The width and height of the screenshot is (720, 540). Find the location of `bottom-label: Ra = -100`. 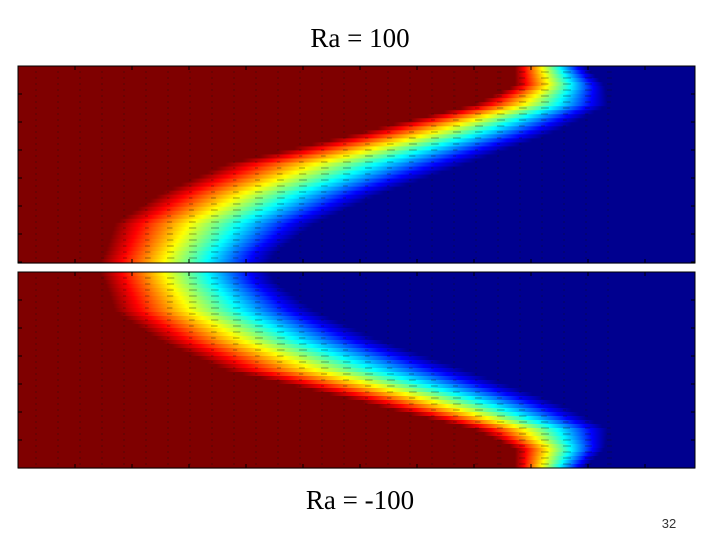

bottom-label: Ra = -100 is located at coordinates (360, 500).